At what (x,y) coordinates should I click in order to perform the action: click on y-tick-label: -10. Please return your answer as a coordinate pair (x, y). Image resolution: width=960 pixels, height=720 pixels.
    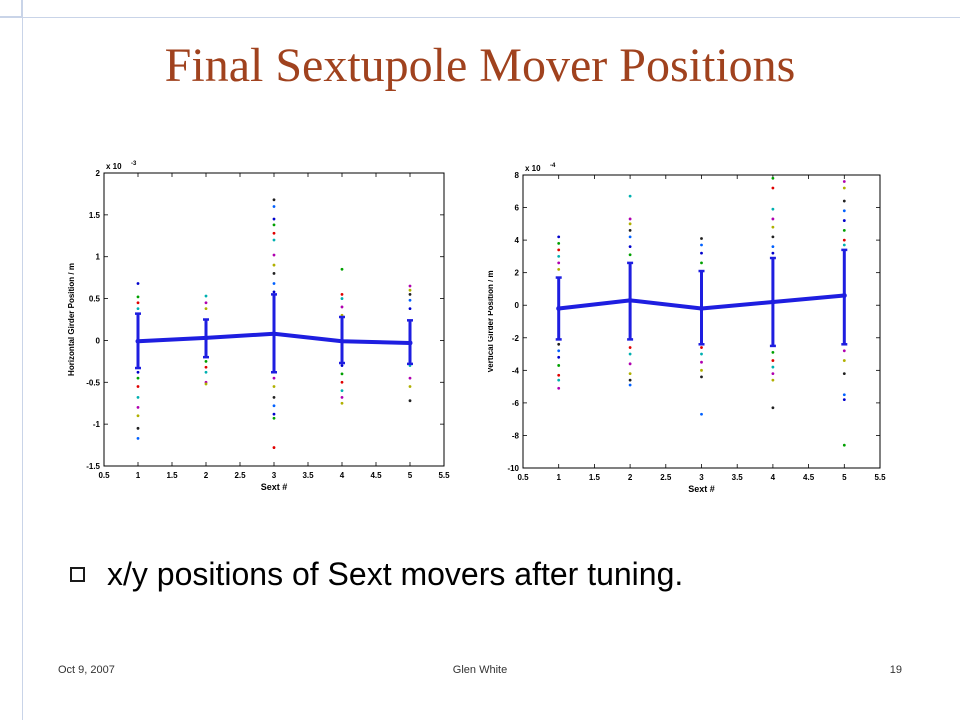
    Looking at the image, I should click on (513, 468).